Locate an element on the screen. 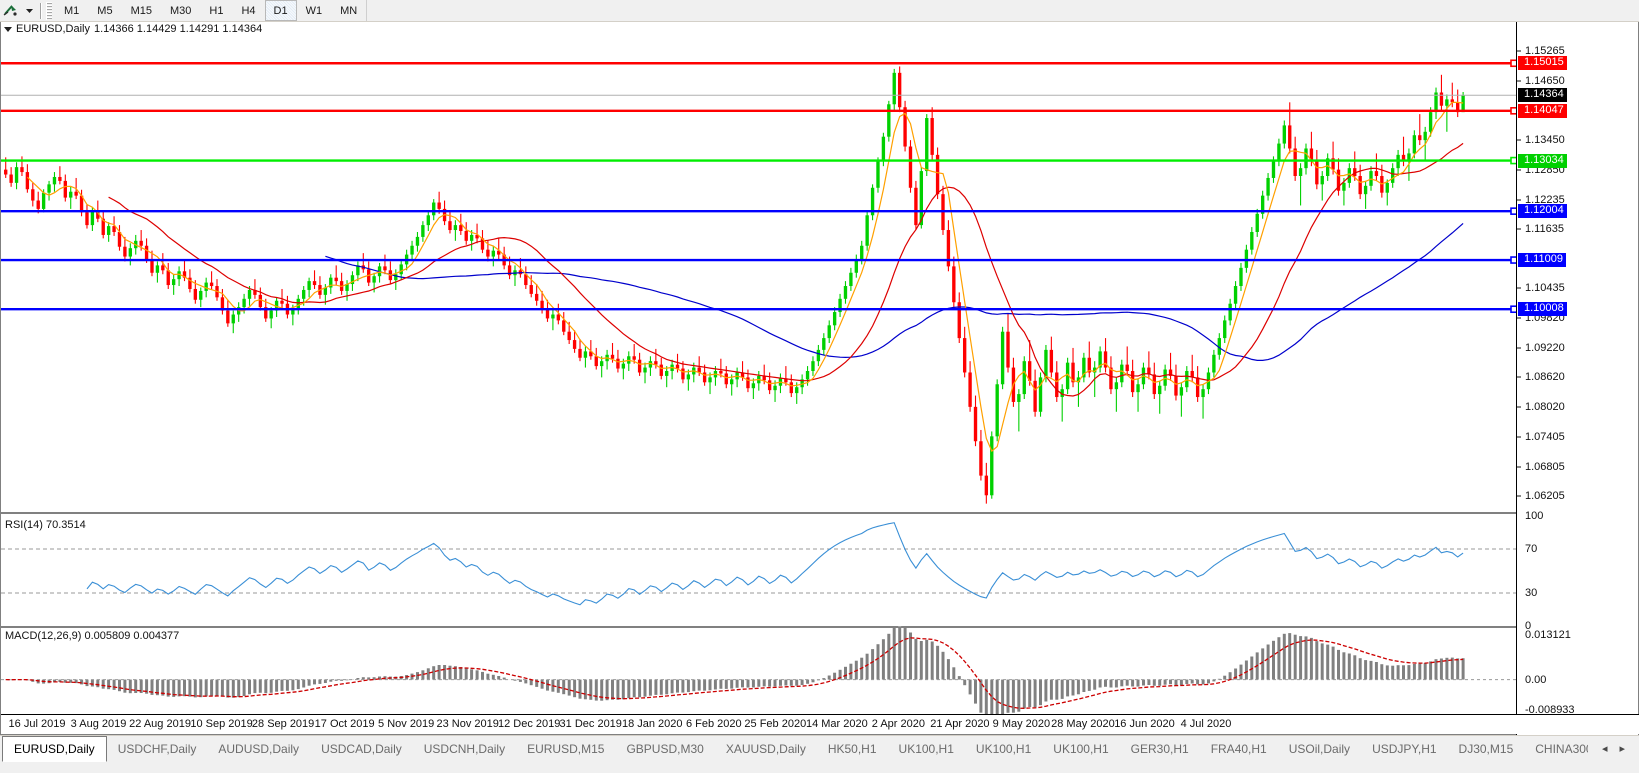 This screenshot has height=773, width=1639. chart-tab-fra40-h1: FRA40,H1 is located at coordinates (1238, 749).